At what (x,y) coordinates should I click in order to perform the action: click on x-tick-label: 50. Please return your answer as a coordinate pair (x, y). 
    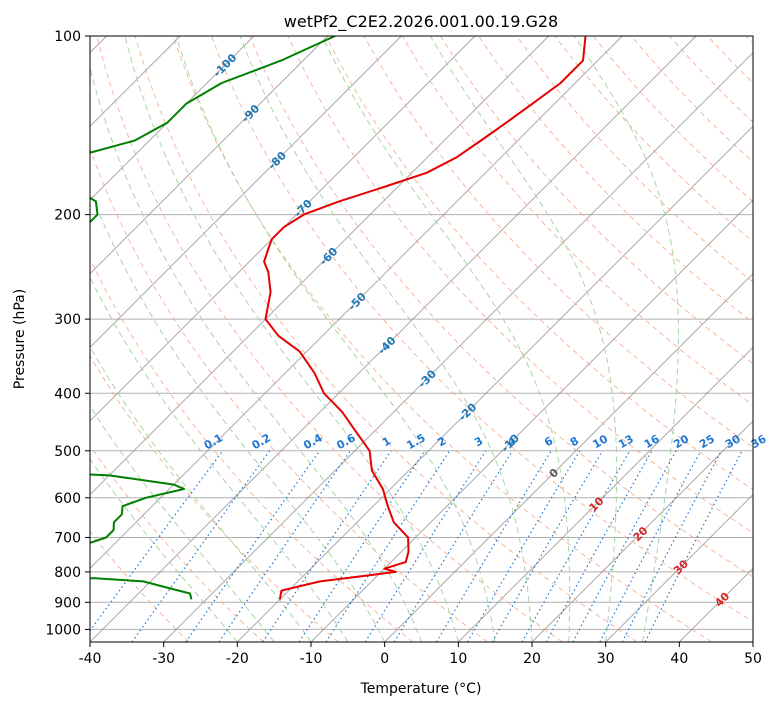
    Looking at the image, I should click on (753, 659).